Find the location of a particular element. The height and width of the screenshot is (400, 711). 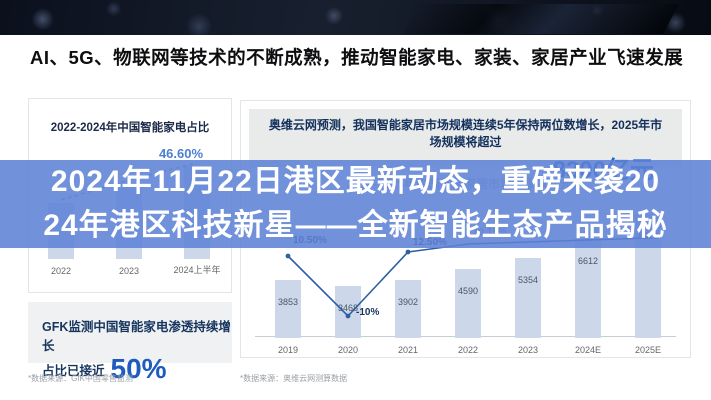

x-tick-label: 2025E is located at coordinates (648, 350).